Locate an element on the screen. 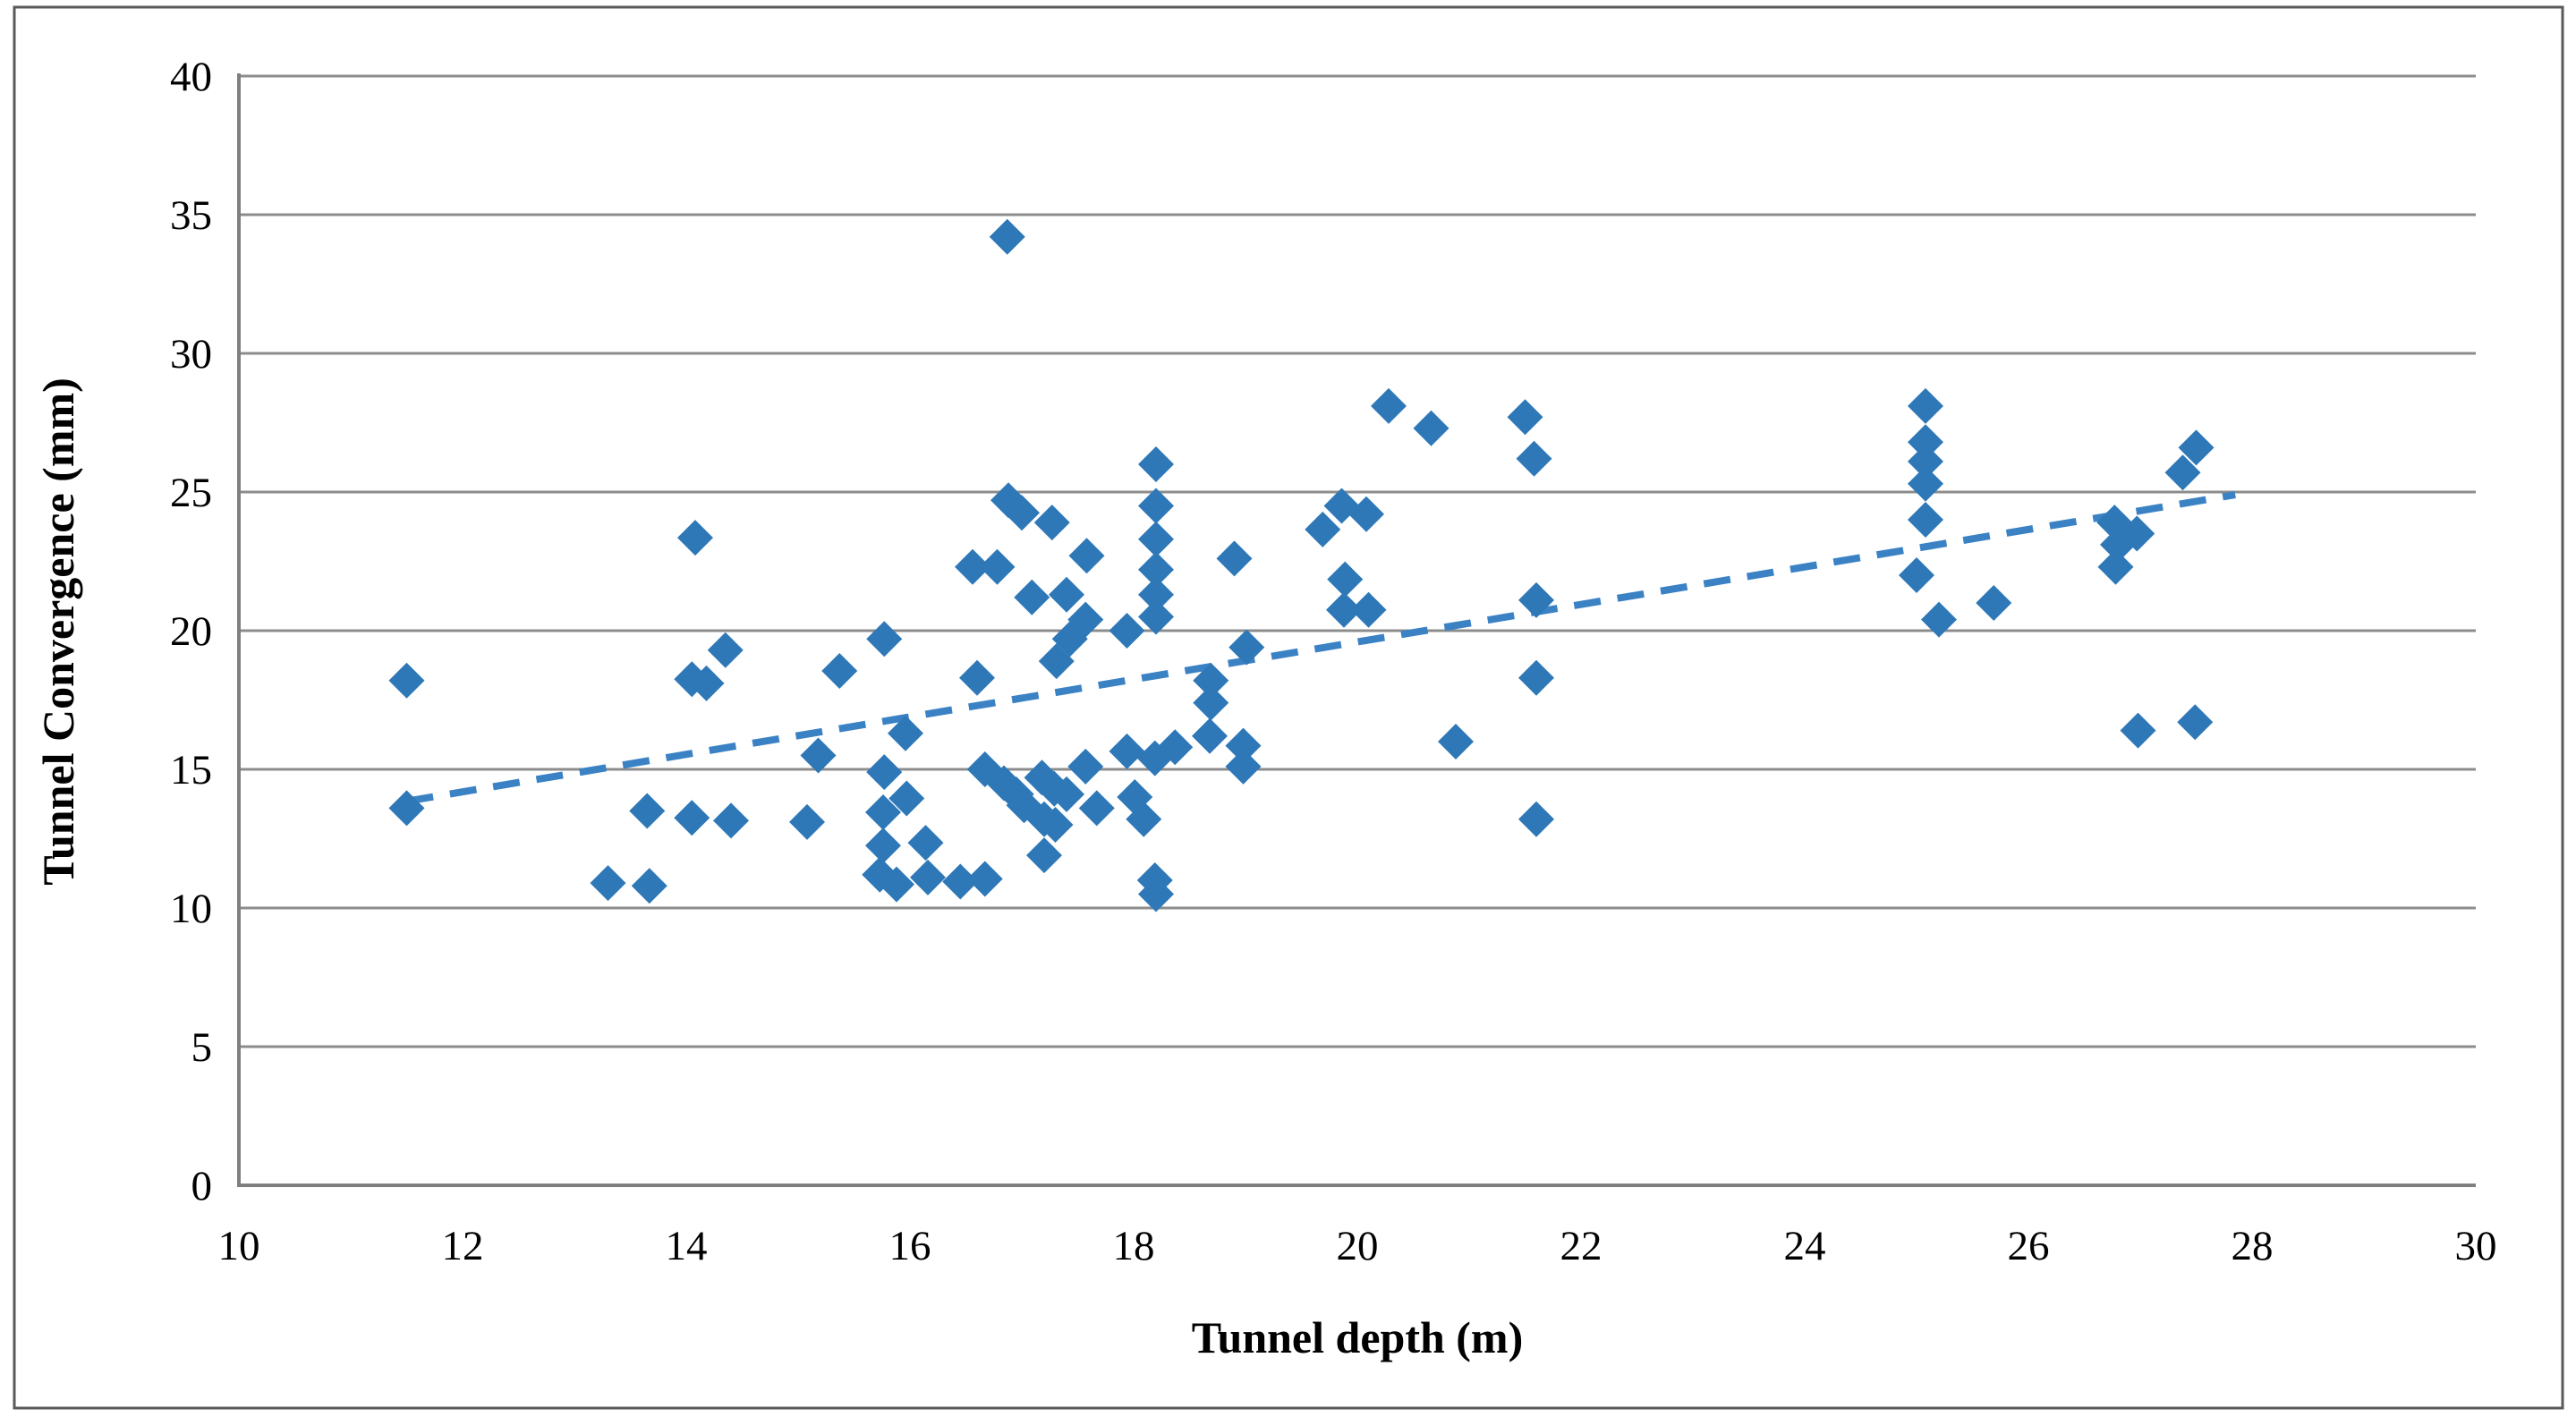  y-tick-label: 5 is located at coordinates (202, 1047).